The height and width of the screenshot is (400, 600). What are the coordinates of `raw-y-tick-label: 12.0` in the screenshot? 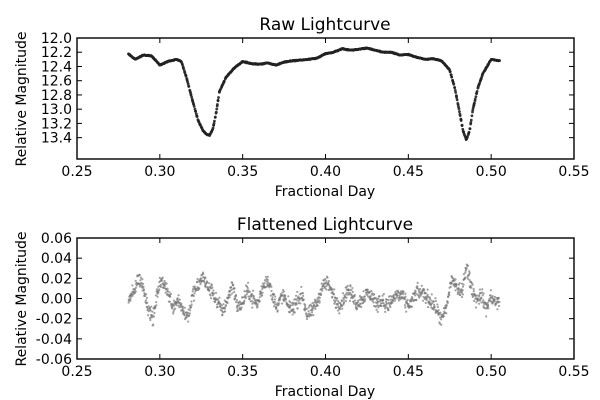 It's located at (56, 39).